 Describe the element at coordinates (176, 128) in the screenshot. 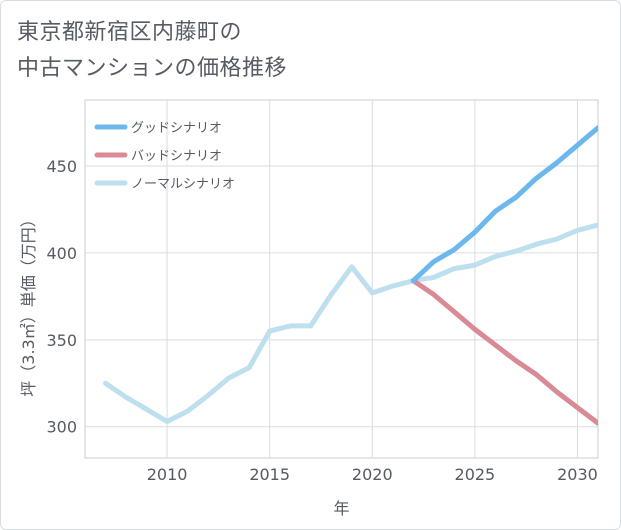

I see `legend-label-good: グッドシナリオ` at that location.